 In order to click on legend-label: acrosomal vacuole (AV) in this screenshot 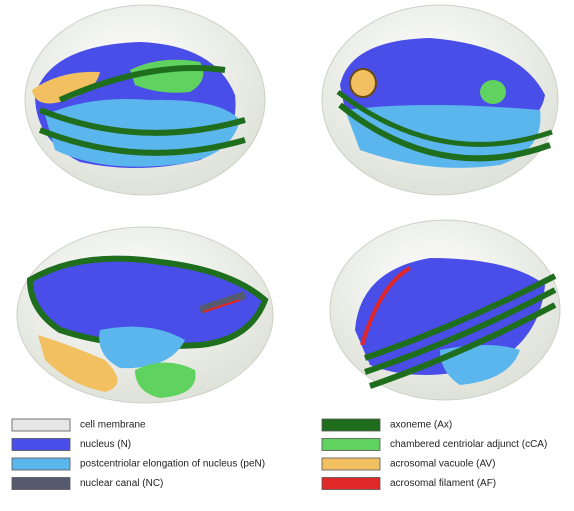, I will do `click(442, 464)`.